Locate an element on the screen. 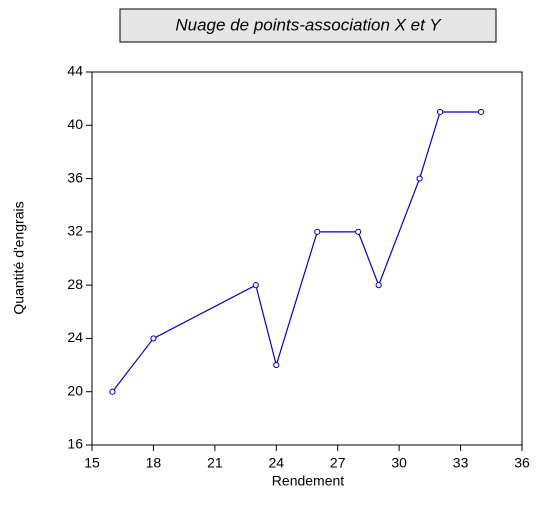 Image resolution: width=536 pixels, height=516 pixels. x-tick-label: 36 is located at coordinates (522, 463).